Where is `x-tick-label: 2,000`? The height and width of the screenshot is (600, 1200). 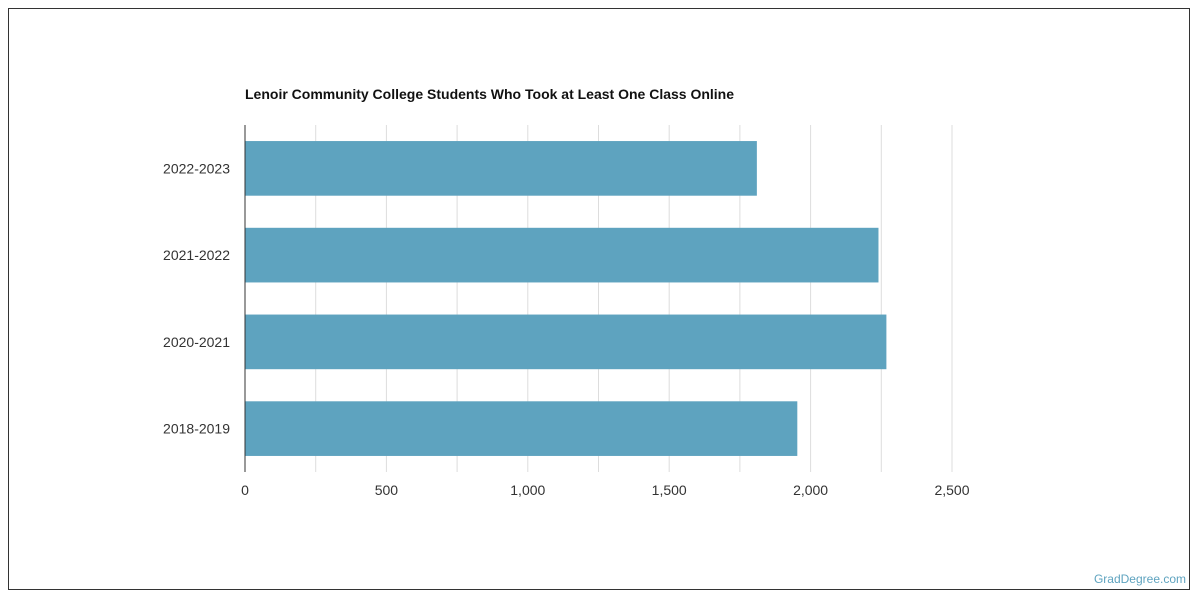
x-tick-label: 2,000 is located at coordinates (810, 490).